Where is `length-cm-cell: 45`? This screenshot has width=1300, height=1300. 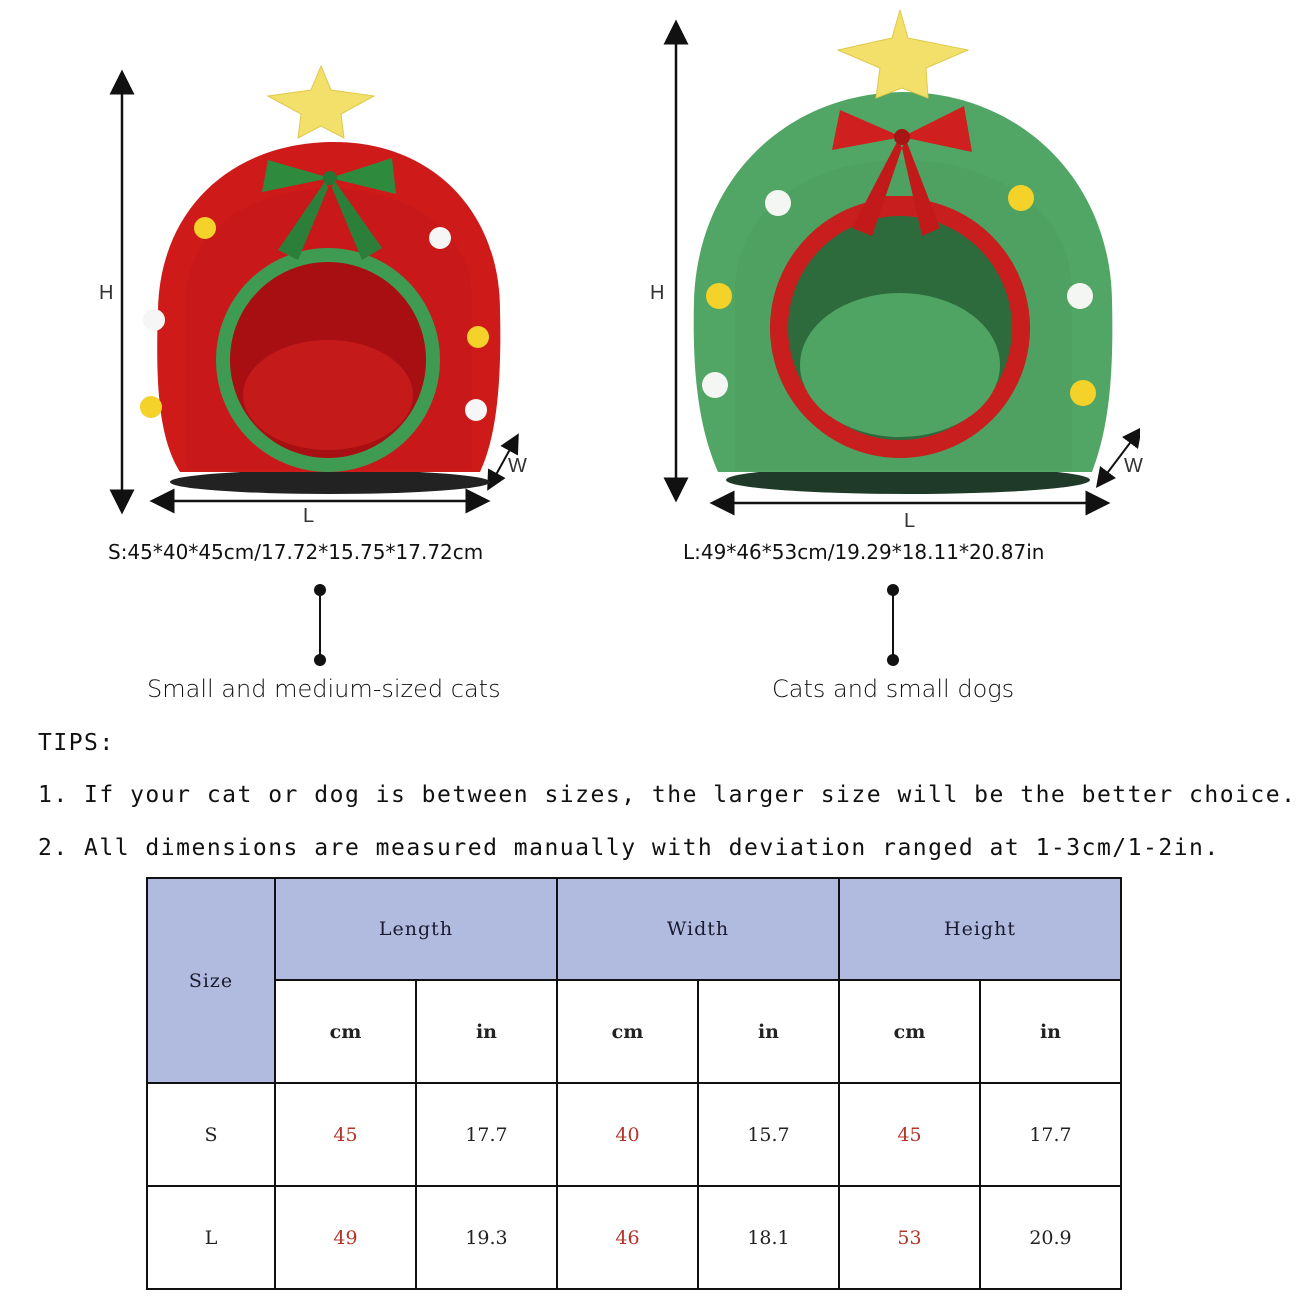
length-cm-cell: 45 is located at coordinates (345, 1134).